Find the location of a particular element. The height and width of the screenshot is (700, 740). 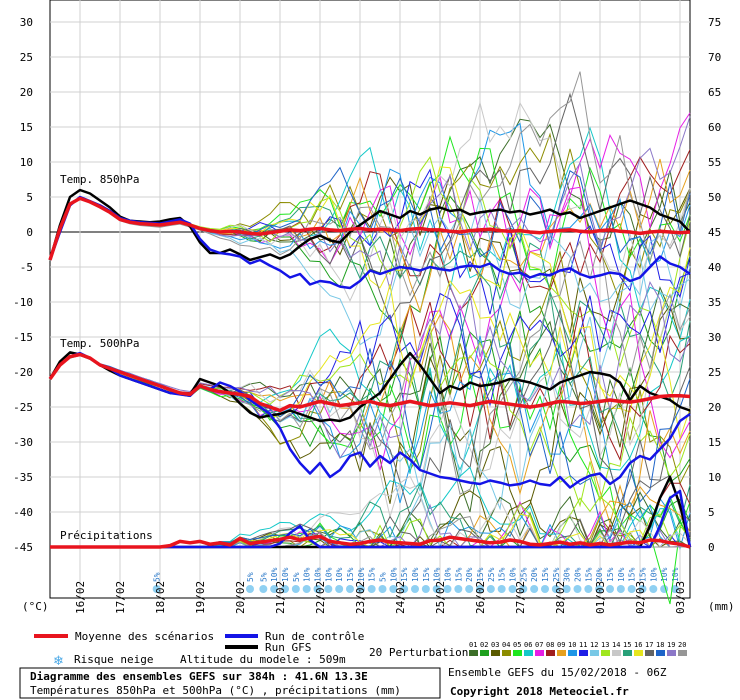

x-tick-label: 27/02 is located at coordinates (520, 597).